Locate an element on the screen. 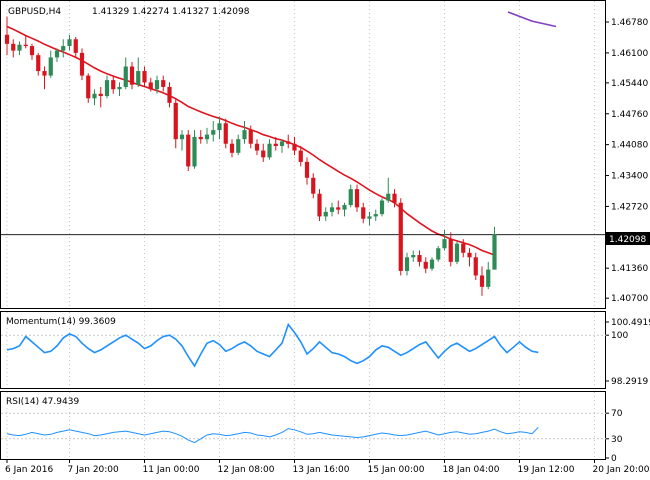 The width and height of the screenshot is (650, 480). date-tick-label: 15 Jan 00:00 is located at coordinates (396, 470).